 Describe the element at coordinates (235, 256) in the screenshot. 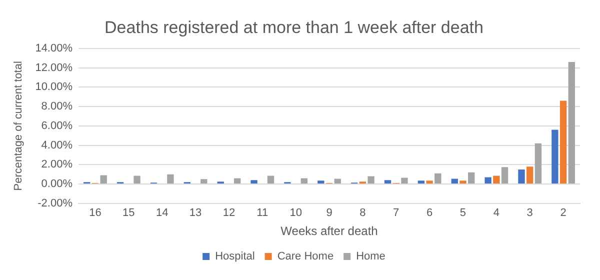

I see `legend-label: Hospital` at that location.